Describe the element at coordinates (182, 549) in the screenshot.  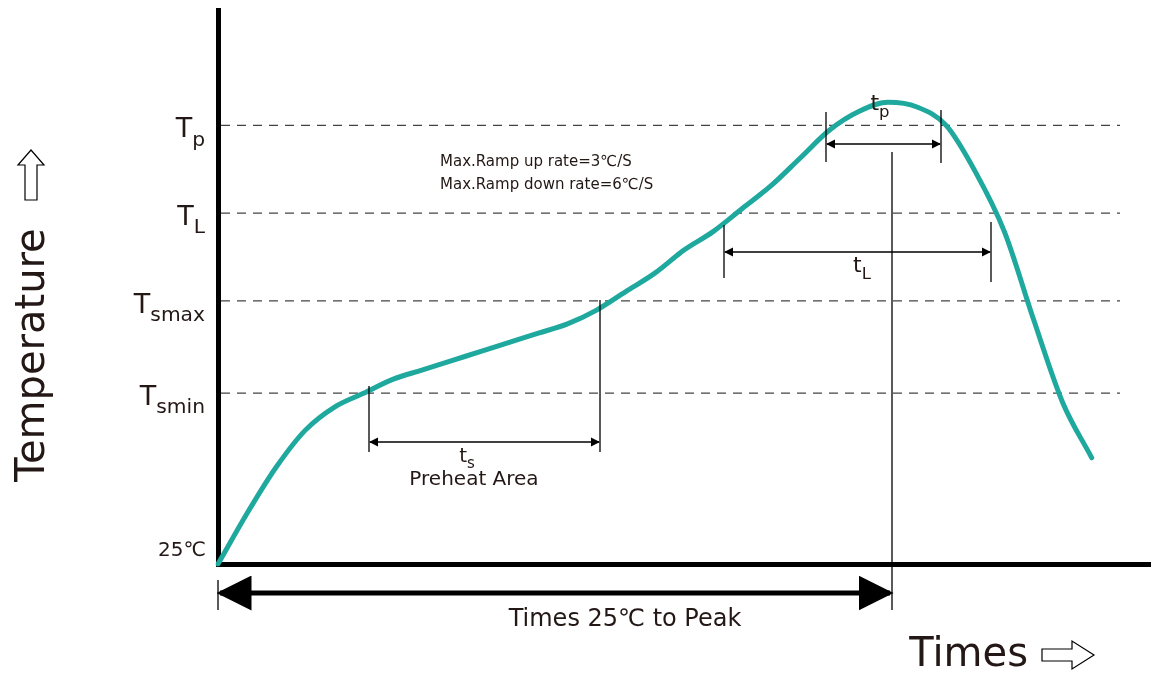
I see `text: 25℃` at that location.